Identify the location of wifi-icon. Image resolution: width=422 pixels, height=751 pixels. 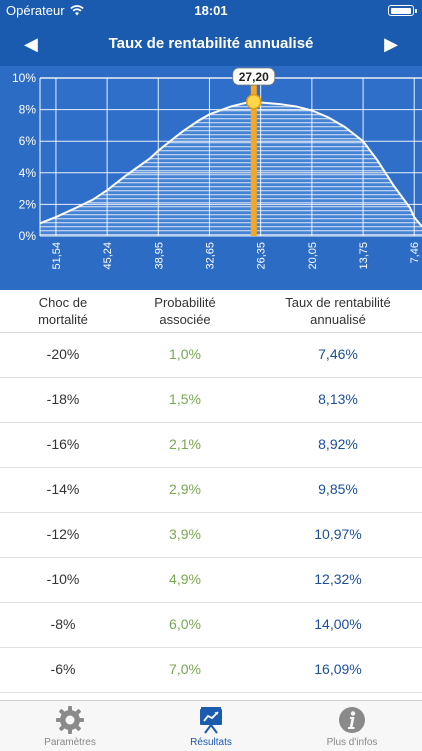
(76, 10).